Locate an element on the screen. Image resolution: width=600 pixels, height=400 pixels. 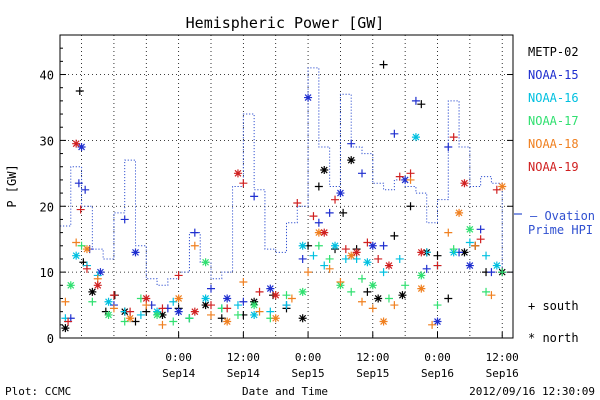
y-tick-label: 20 is located at coordinates (47, 207).